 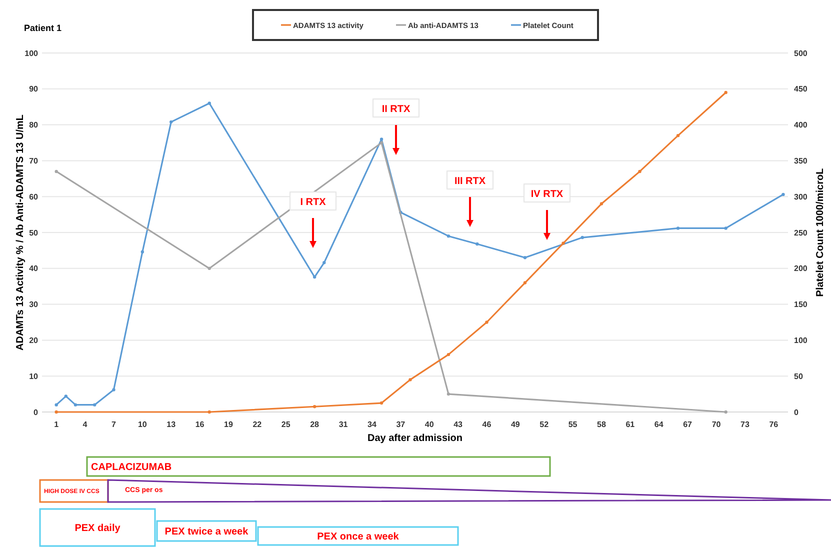 What do you see at coordinates (801, 340) in the screenshot?
I see `y2-tick-label: 100` at bounding box center [801, 340].